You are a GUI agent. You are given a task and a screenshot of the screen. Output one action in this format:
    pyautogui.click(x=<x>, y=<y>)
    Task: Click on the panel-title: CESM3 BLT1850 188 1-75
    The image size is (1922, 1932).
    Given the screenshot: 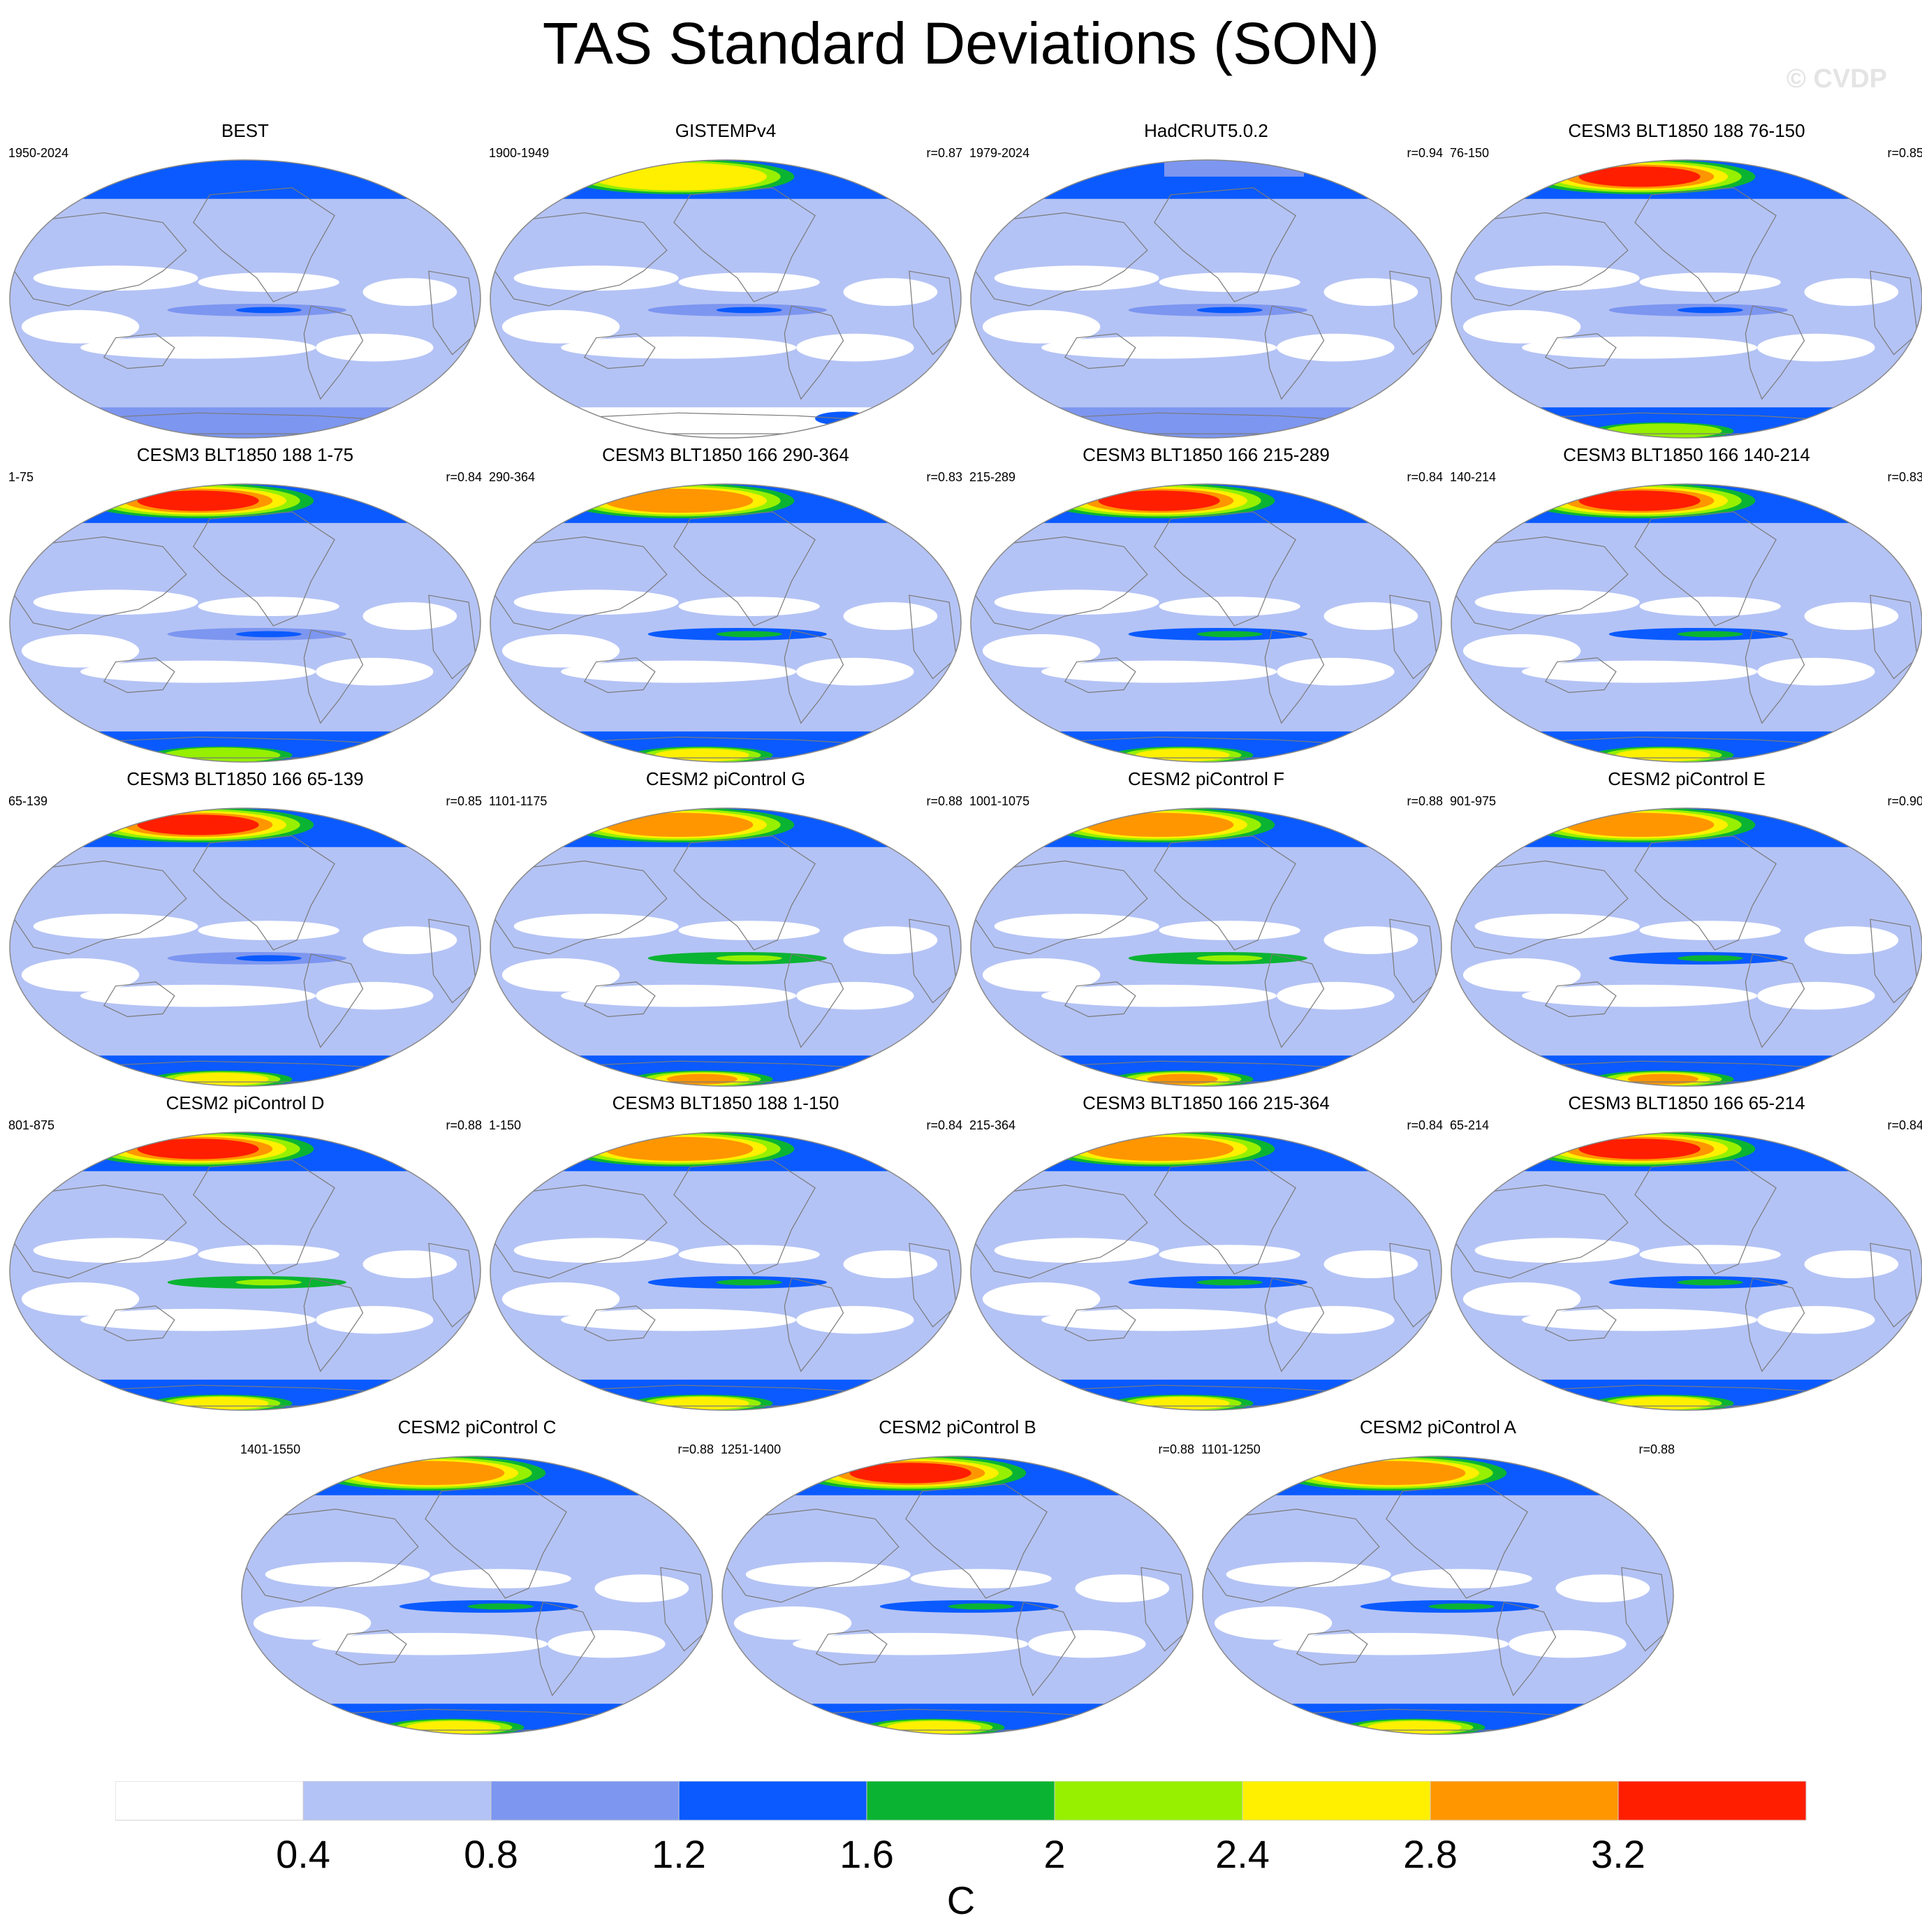 What is the action you would take?
    pyautogui.click(x=245, y=454)
    